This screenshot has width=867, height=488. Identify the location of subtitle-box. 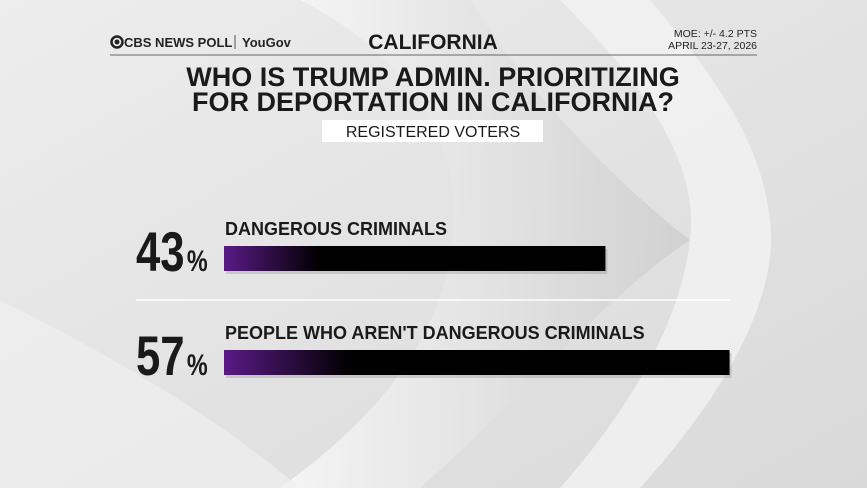
(432, 131).